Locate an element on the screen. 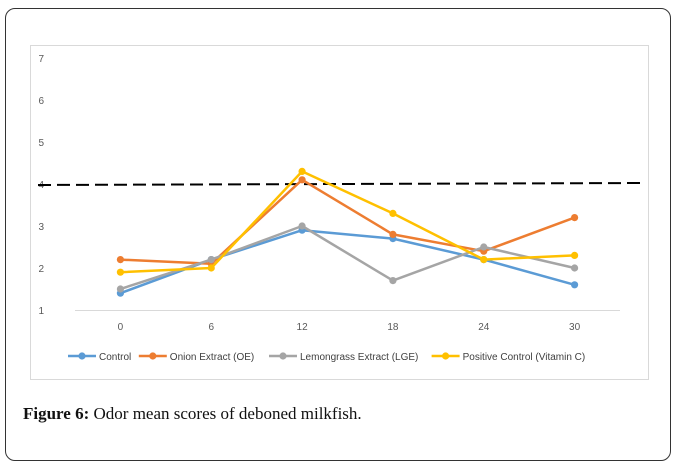 The height and width of the screenshot is (469, 678). y-tick-label-6: 6 is located at coordinates (41, 101).